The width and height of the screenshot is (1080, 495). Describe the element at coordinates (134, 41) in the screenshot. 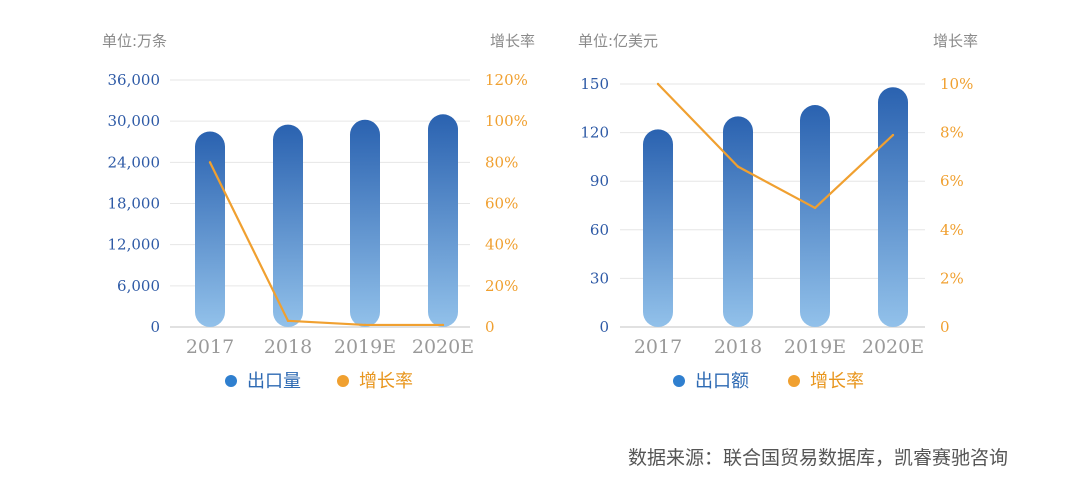

I see `left-unit-label: 单位:万条` at that location.